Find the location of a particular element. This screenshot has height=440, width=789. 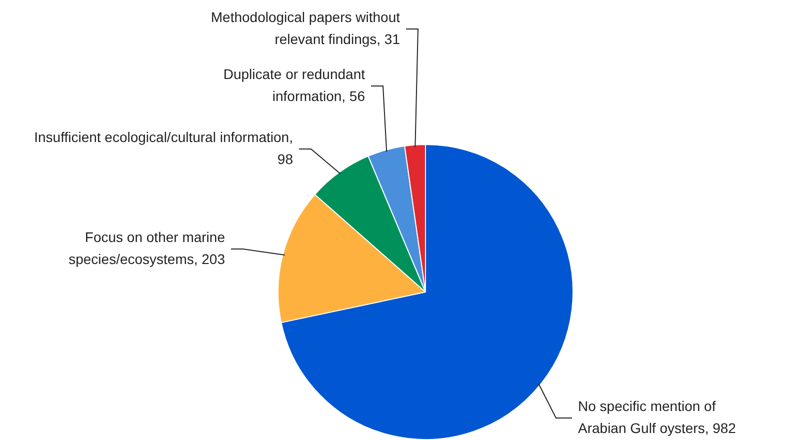

slice-label: Insufficient ecological/cultural information, 98 is located at coordinates (164, 147).